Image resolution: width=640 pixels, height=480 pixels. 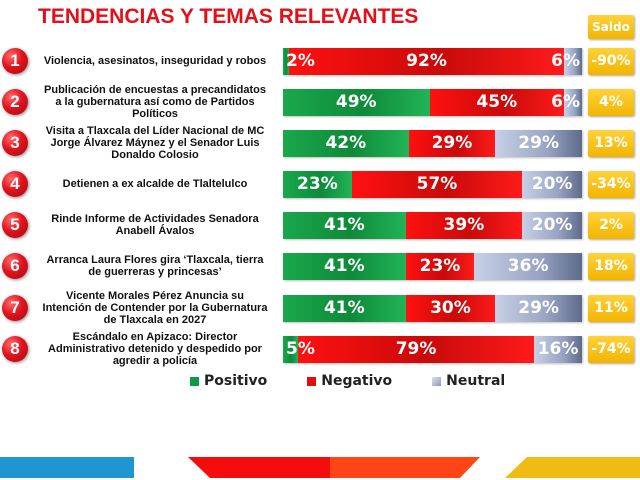 What do you see at coordinates (528, 266) in the screenshot?
I see `bar-segment-neutral: 36%` at bounding box center [528, 266].